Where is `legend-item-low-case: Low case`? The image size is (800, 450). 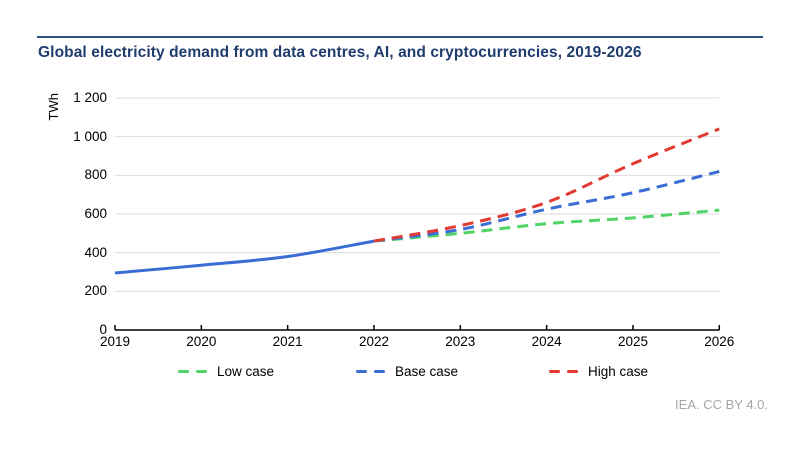 legend-item-low-case: Low case is located at coordinates (226, 371).